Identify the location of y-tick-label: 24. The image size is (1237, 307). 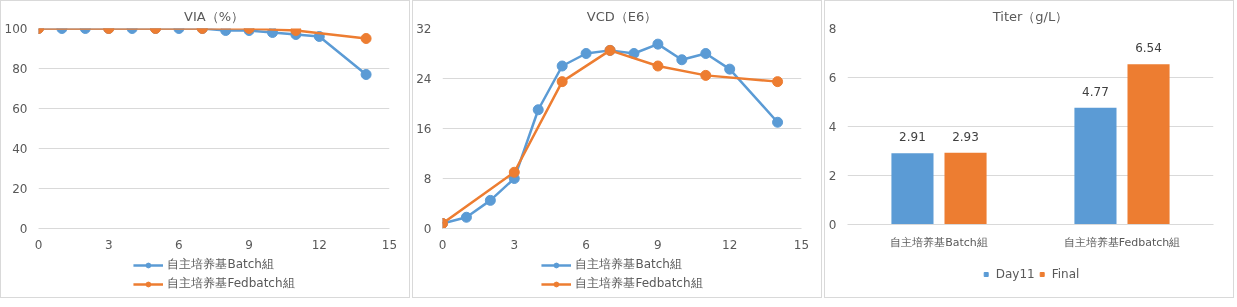
(424, 79).